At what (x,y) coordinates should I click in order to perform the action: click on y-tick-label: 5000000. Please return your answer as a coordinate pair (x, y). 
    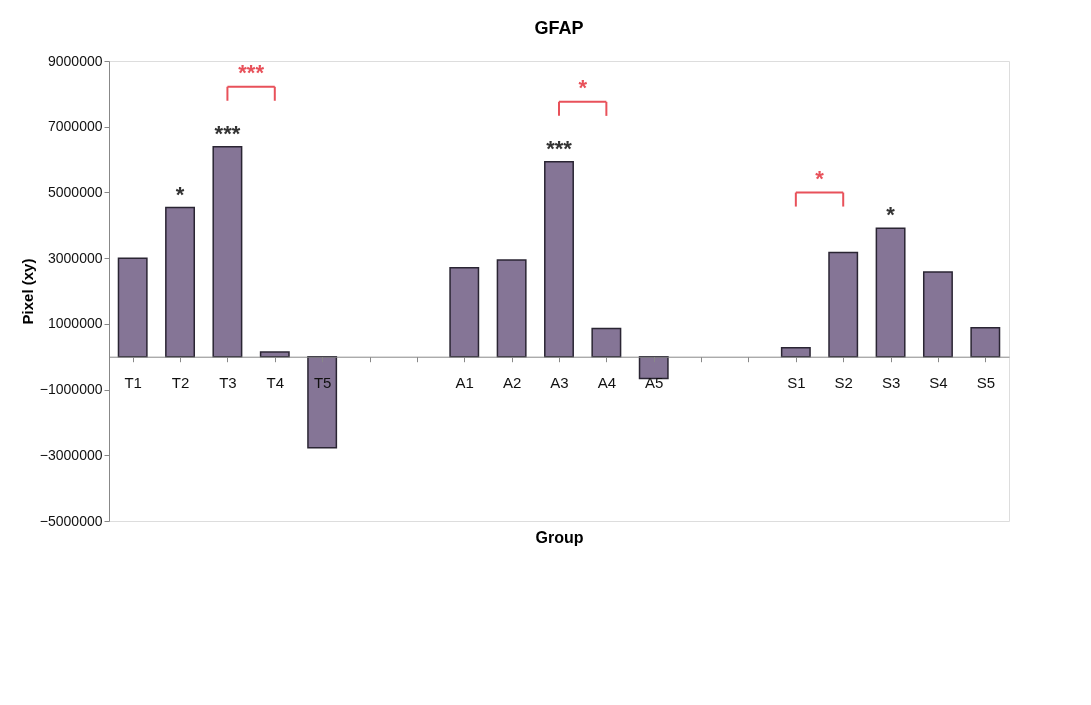
    Looking at the image, I should click on (75, 191).